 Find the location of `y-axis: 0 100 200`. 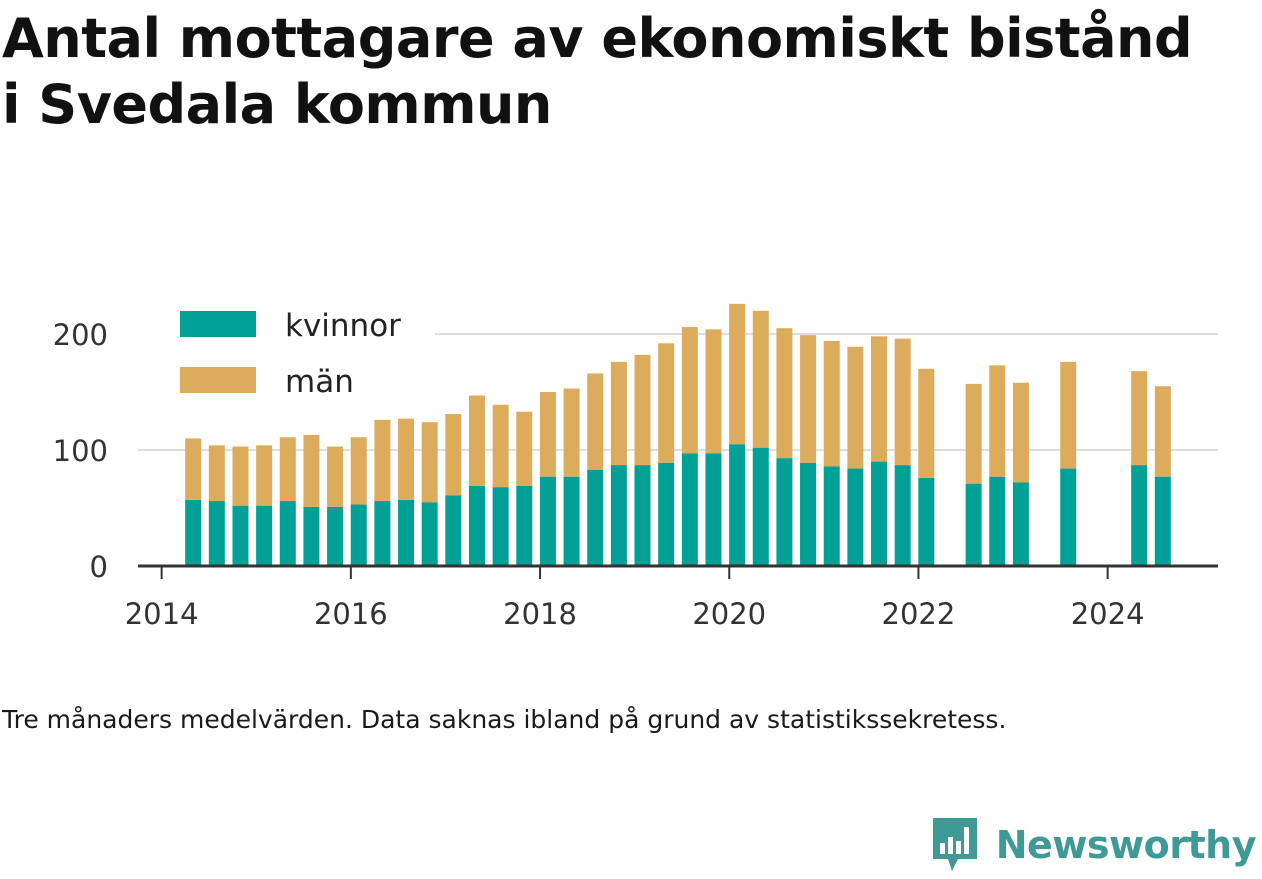

y-axis: 0 100 200 is located at coordinates (80, 451).